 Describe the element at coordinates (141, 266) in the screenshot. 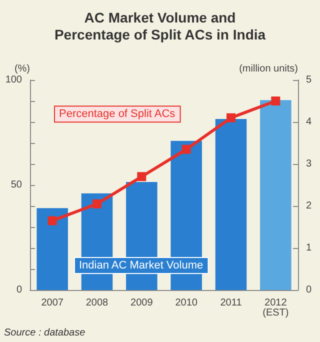

I see `series-label: Indian AC Market Volume` at that location.